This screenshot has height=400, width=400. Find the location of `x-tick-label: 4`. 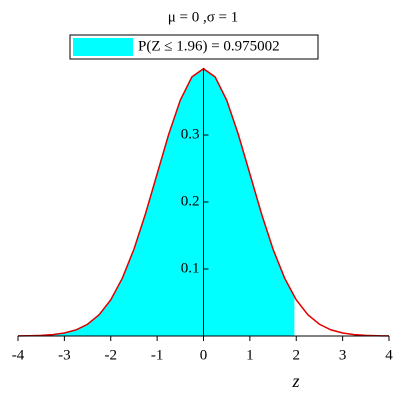

x-tick-label: 4 is located at coordinates (389, 355).